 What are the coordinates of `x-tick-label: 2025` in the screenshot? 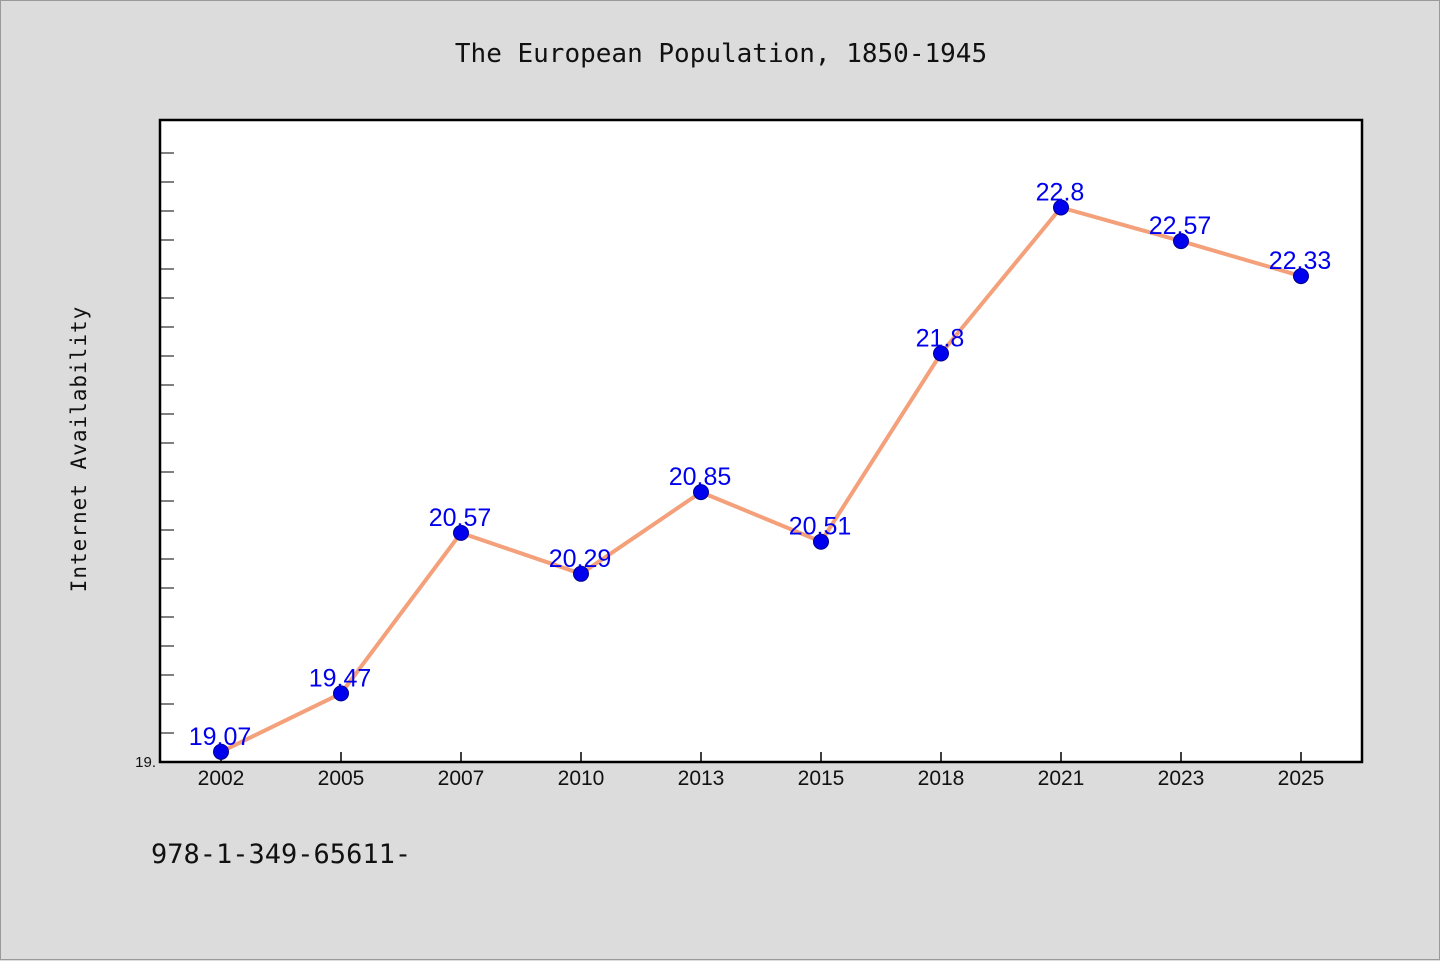 It's located at (1301, 778).